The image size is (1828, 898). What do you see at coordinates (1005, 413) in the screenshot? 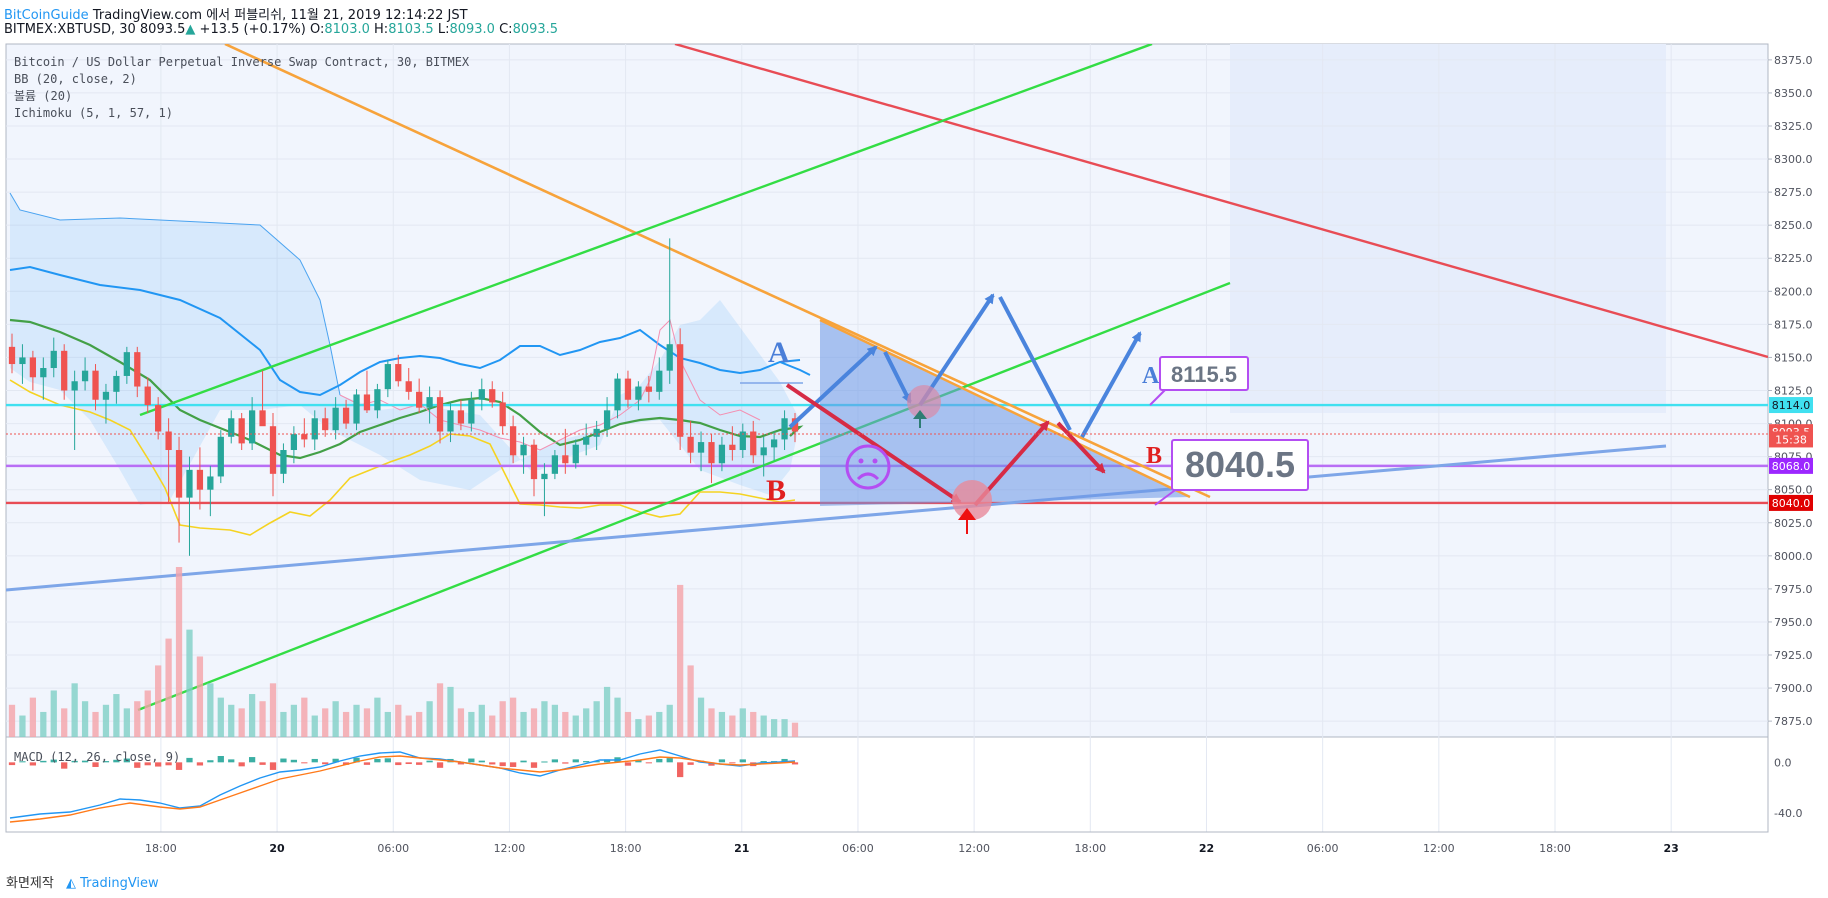
I see `triangle-pattern-shape` at bounding box center [1005, 413].